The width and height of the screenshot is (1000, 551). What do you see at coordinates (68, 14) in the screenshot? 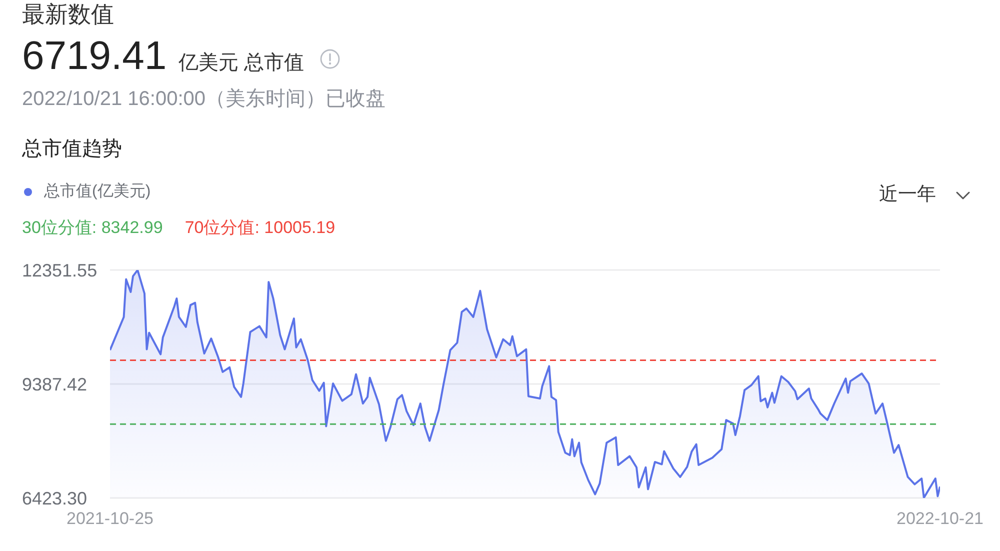
I see `text: 最新数值` at bounding box center [68, 14].